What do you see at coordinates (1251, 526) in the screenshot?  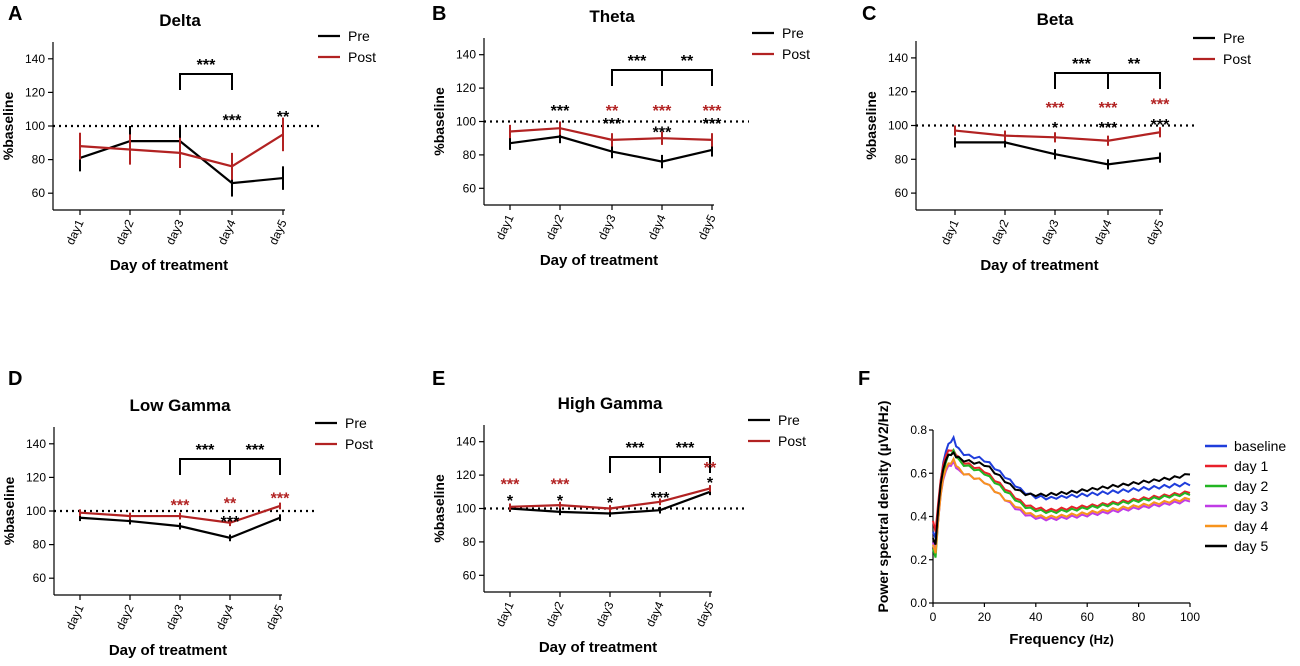 I see `legend-label-day-4: day 4` at bounding box center [1251, 526].